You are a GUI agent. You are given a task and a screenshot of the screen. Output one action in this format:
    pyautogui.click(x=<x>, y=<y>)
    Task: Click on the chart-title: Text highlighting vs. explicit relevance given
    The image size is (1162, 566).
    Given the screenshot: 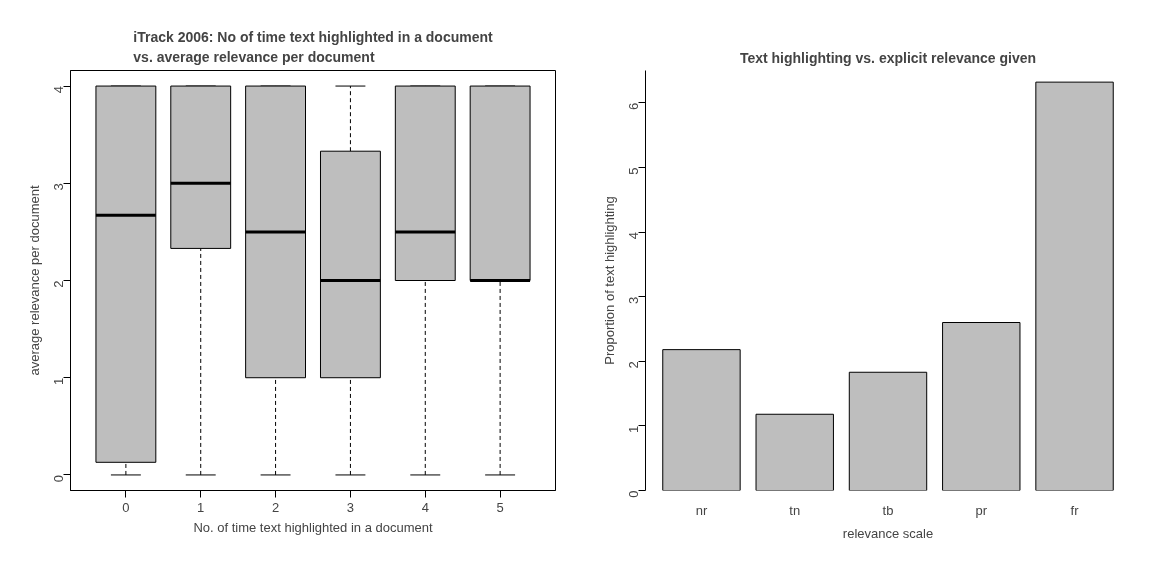 What is the action you would take?
    pyautogui.click(x=888, y=57)
    